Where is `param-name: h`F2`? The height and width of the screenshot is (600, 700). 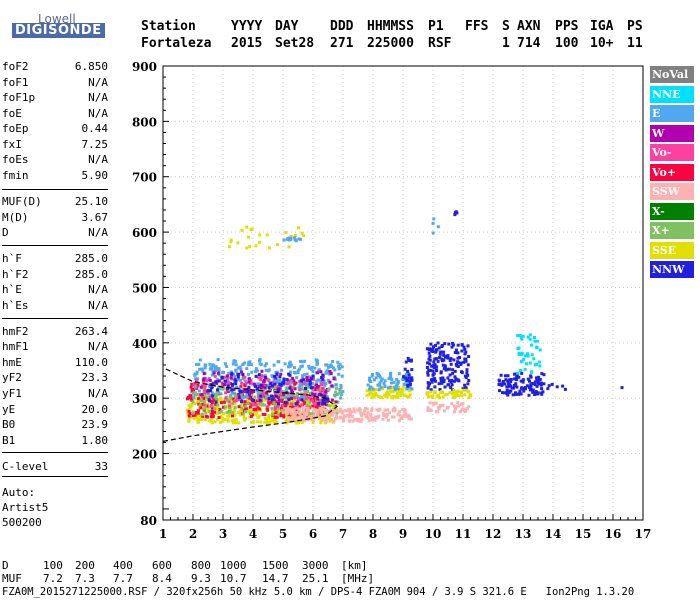
param-name: h`F2 is located at coordinates (15, 274).